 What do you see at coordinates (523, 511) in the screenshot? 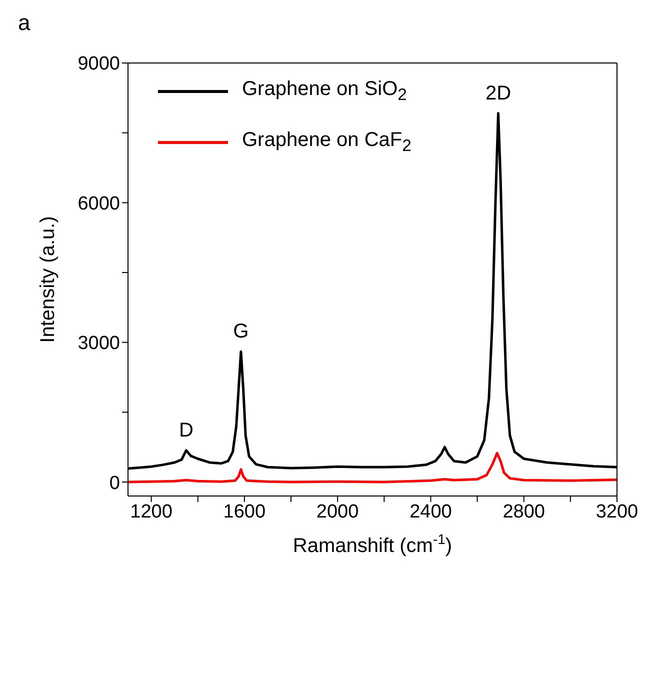
I see `x-tick-label: 2800` at bounding box center [523, 511].